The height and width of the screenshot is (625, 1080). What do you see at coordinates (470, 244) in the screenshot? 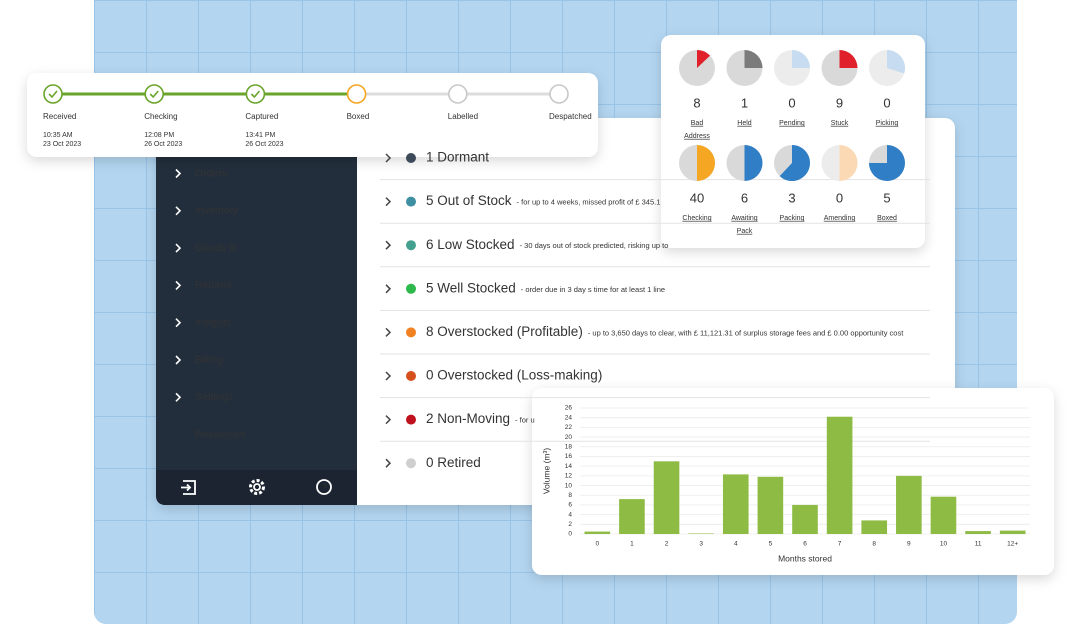
I see `row-title: 6 Low Stocked` at bounding box center [470, 244].